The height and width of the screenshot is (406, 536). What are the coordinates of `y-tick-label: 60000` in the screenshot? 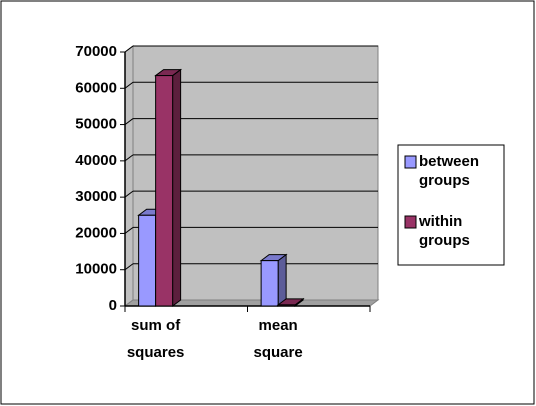 It's located at (96, 87).